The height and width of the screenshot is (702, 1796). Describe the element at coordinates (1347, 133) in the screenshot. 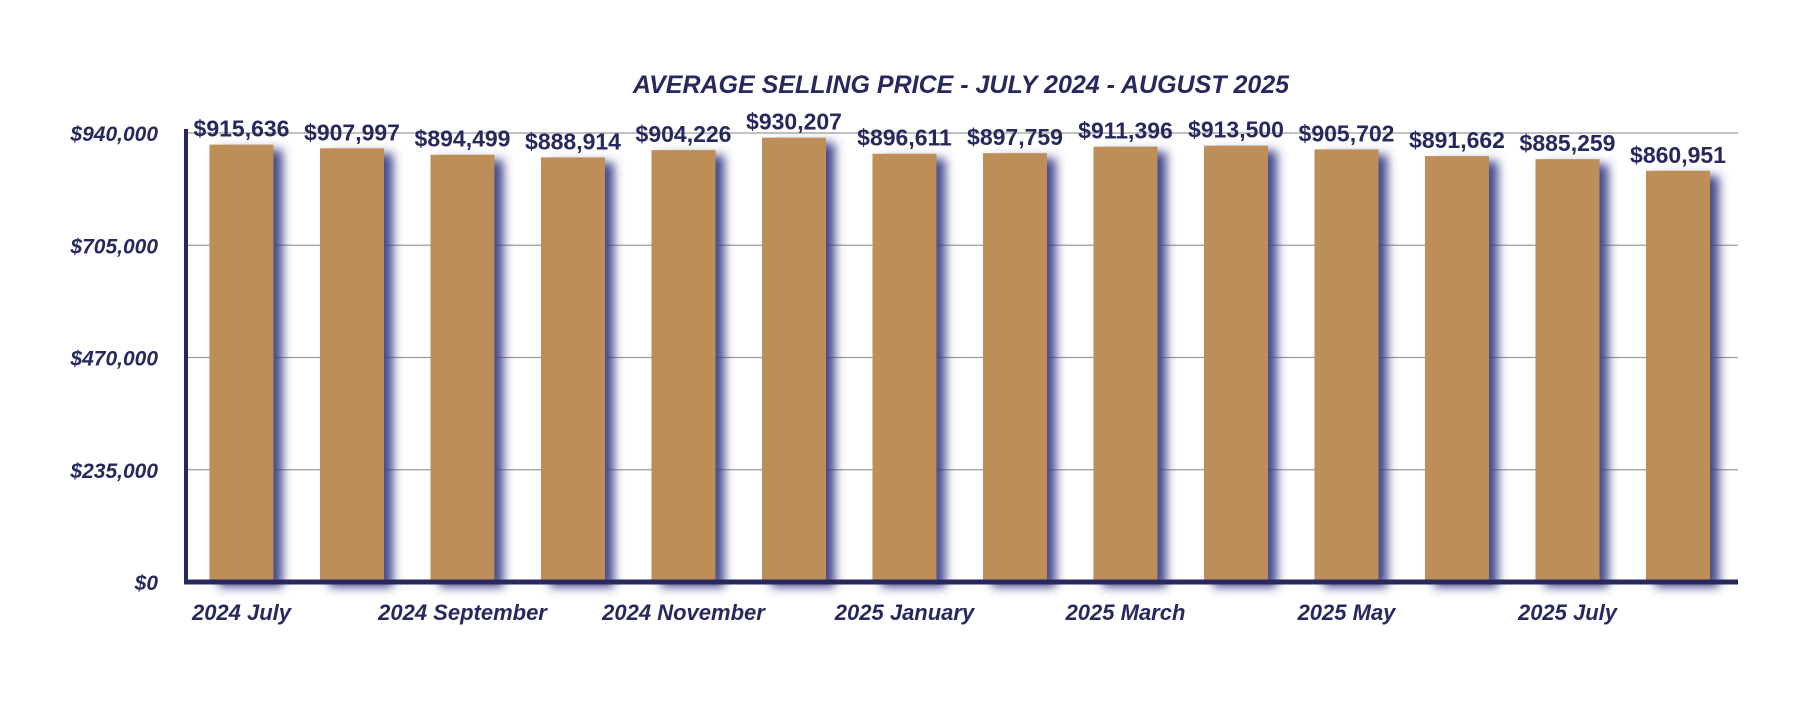

I see `data-label: $905,702` at that location.